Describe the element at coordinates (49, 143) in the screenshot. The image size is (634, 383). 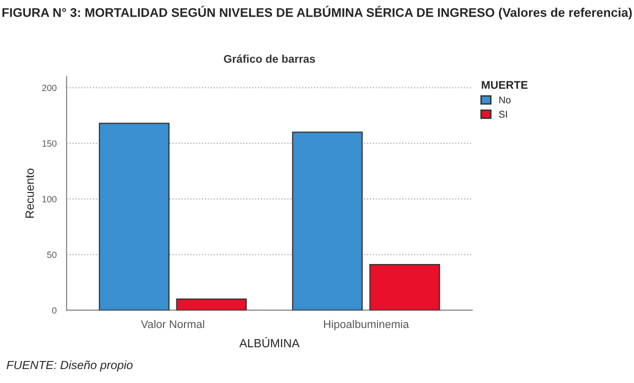
I see `y-tick-label: 150` at that location.